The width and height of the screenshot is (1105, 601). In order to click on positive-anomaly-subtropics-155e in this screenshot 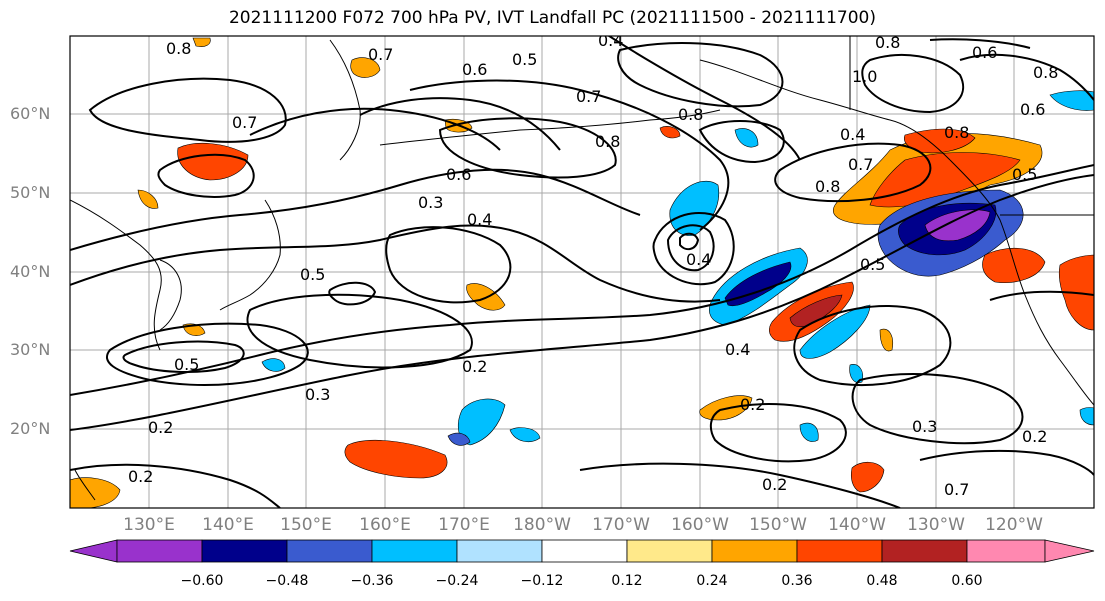, I will do `click(396, 459)`.